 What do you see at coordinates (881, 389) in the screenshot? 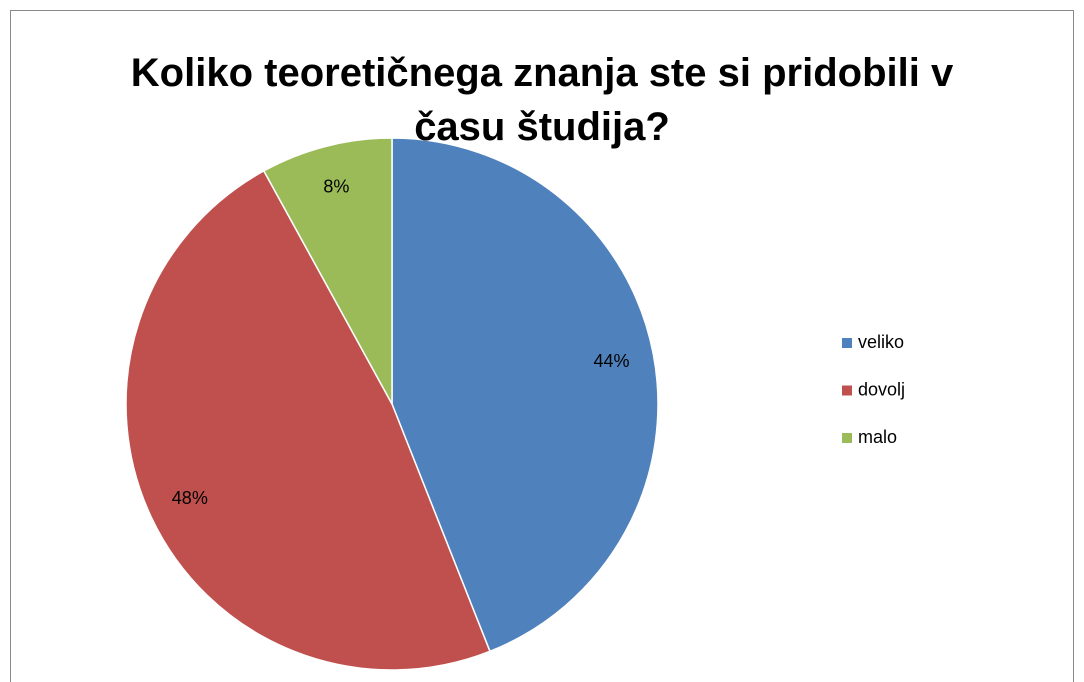
I see `legend-label: dovolj` at bounding box center [881, 389].